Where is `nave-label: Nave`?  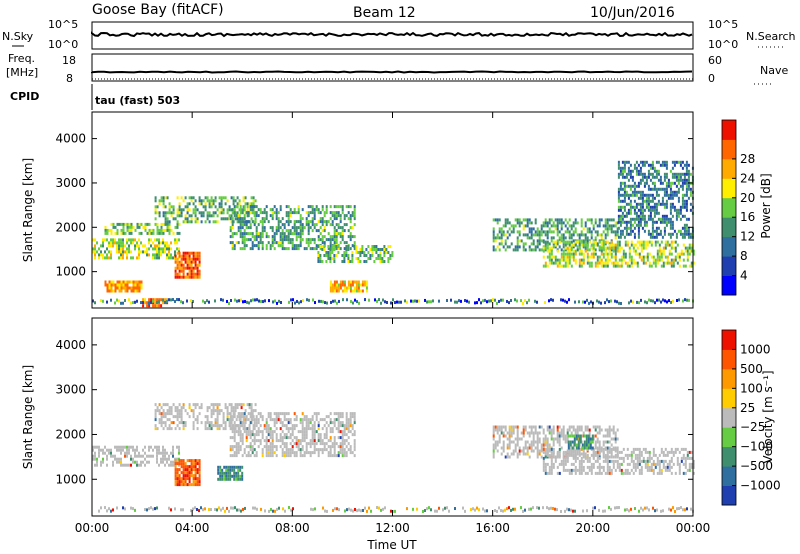 nave-label: Nave is located at coordinates (774, 70).